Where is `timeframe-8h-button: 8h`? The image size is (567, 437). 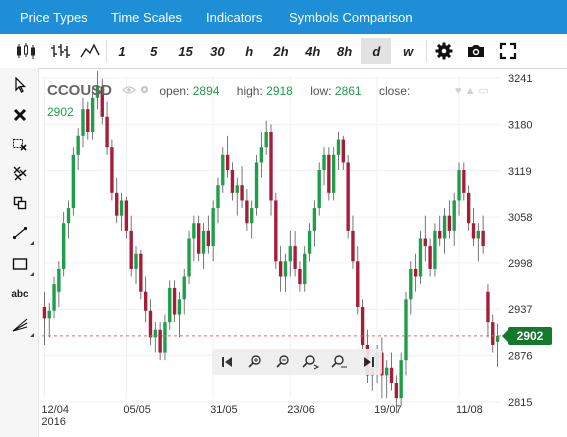
timeframe-8h-button: 8h is located at coordinates (345, 51).